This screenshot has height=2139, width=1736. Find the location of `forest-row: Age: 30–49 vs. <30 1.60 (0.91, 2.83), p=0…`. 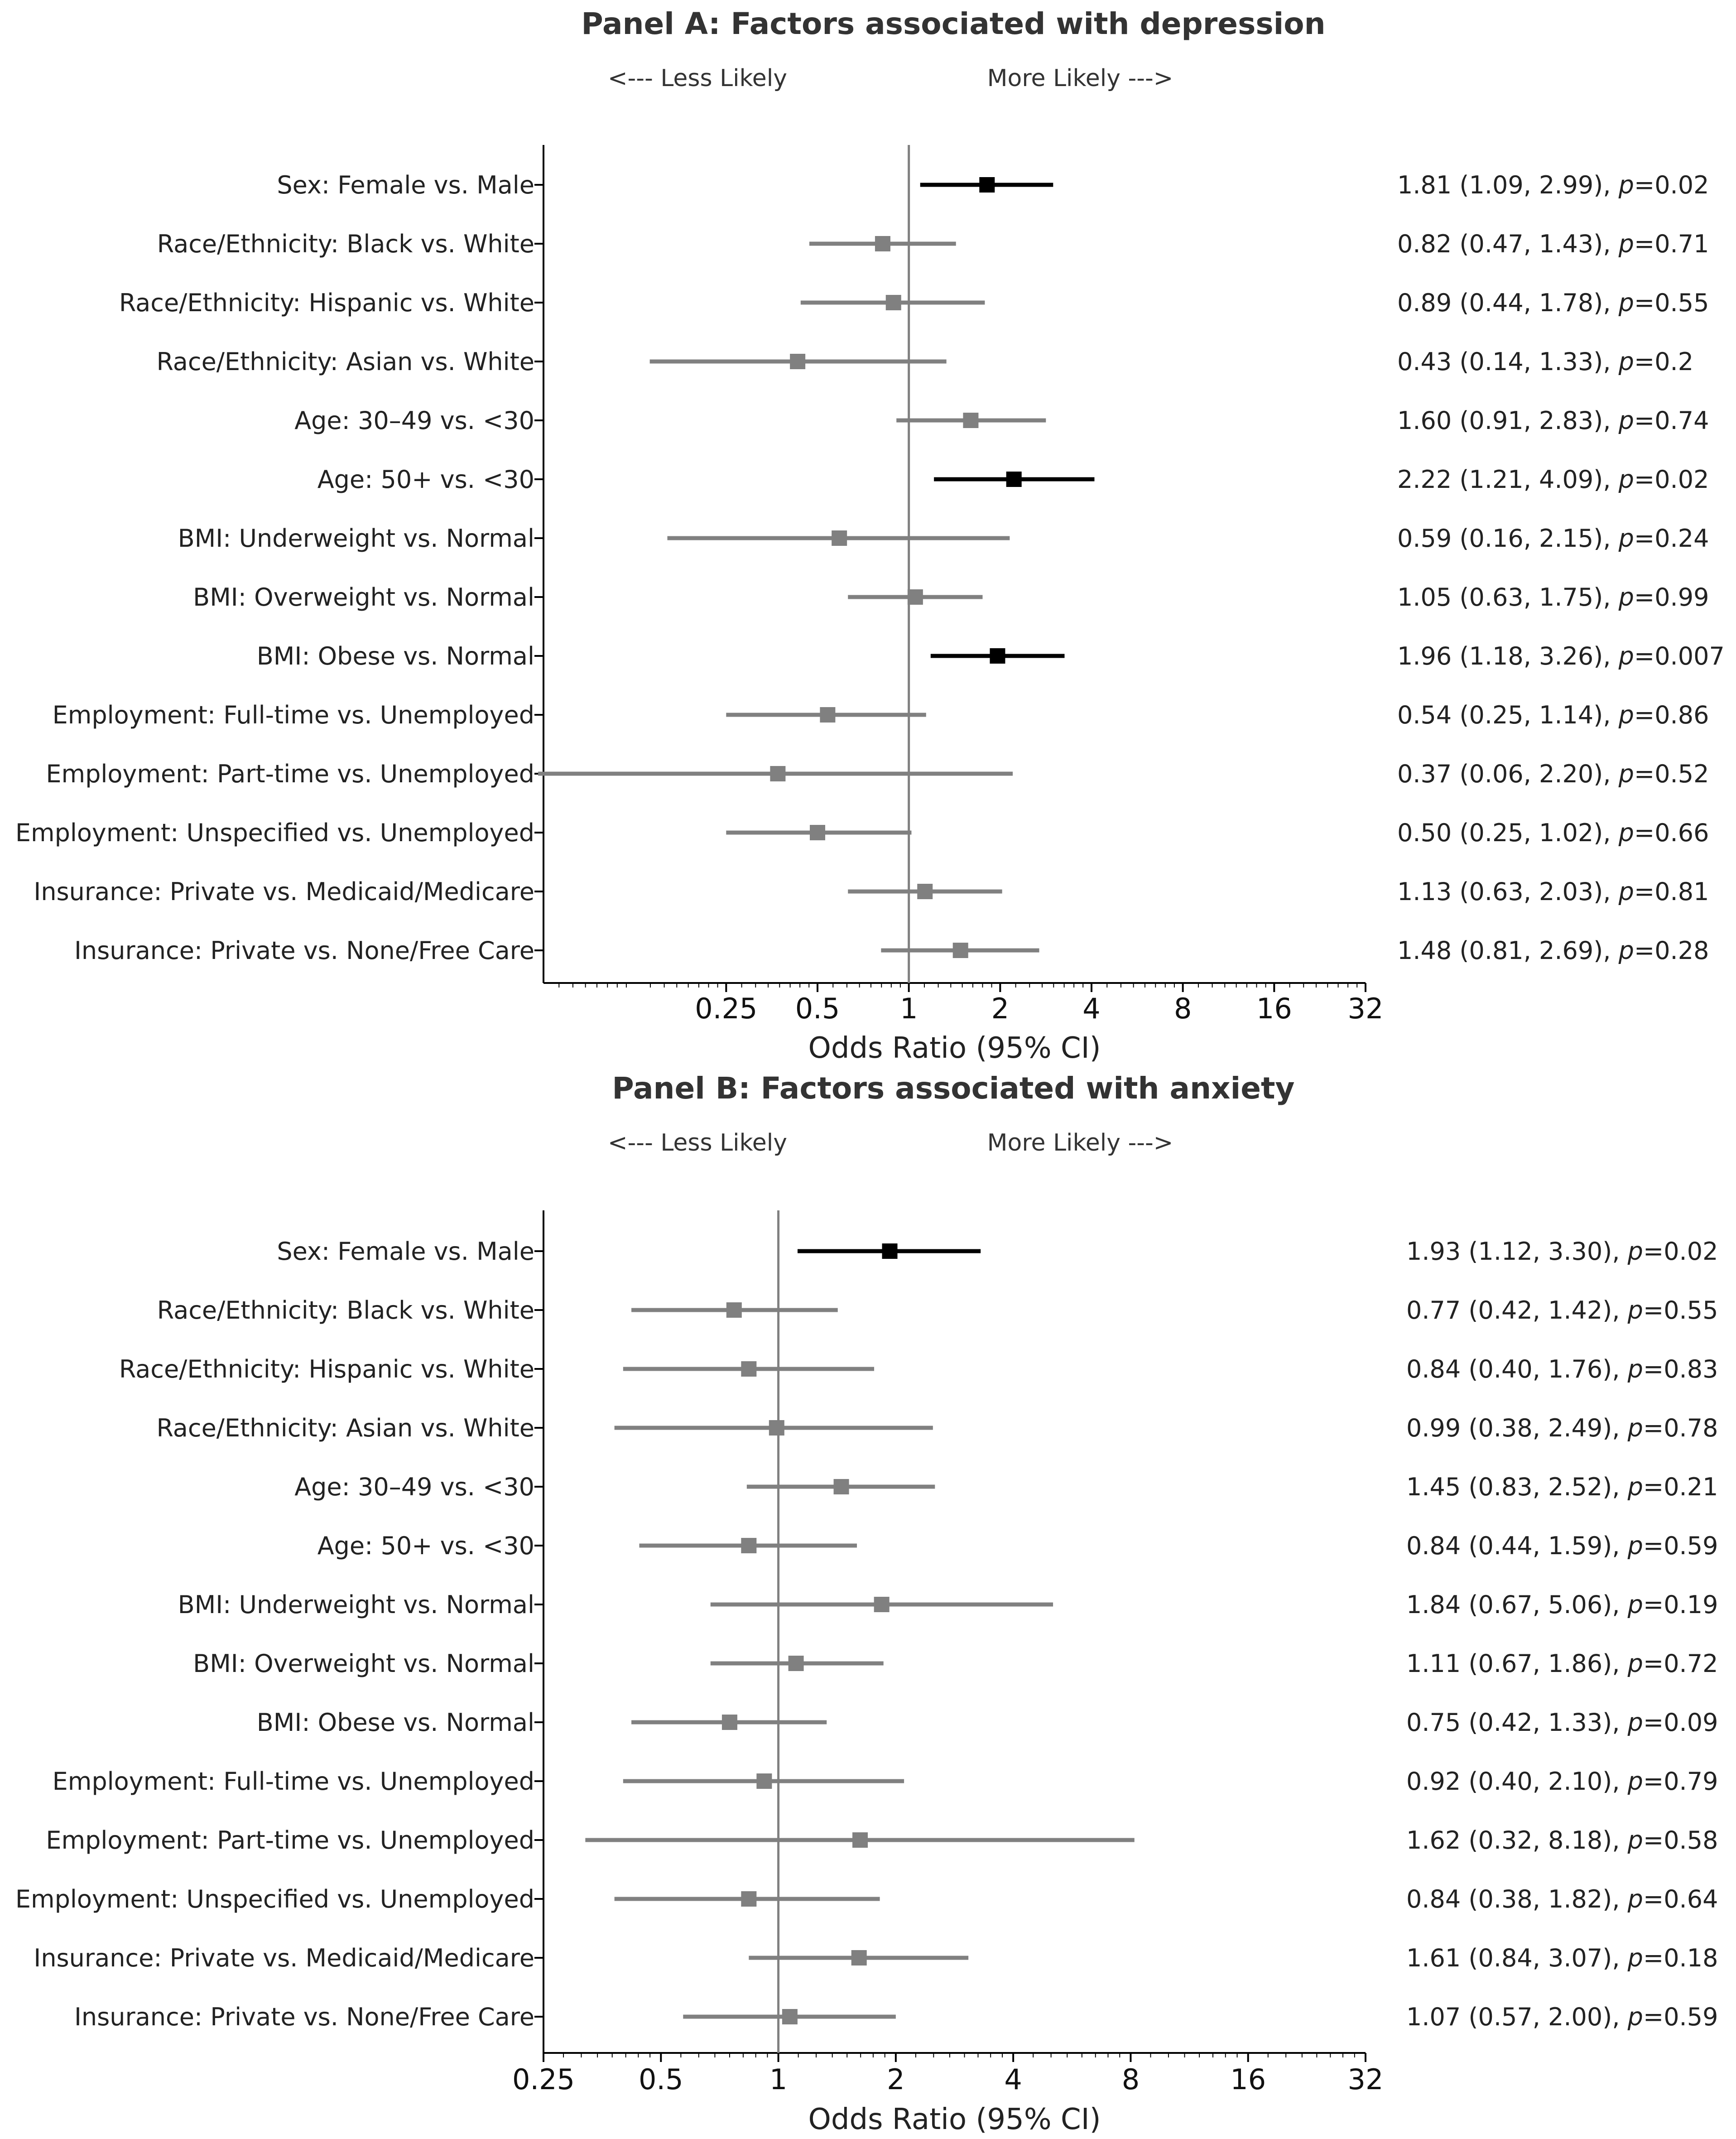

forest-row: Age: 30–49 vs. <30 1.60 (0.91, 2.83), p=0… is located at coordinates (1001, 421).